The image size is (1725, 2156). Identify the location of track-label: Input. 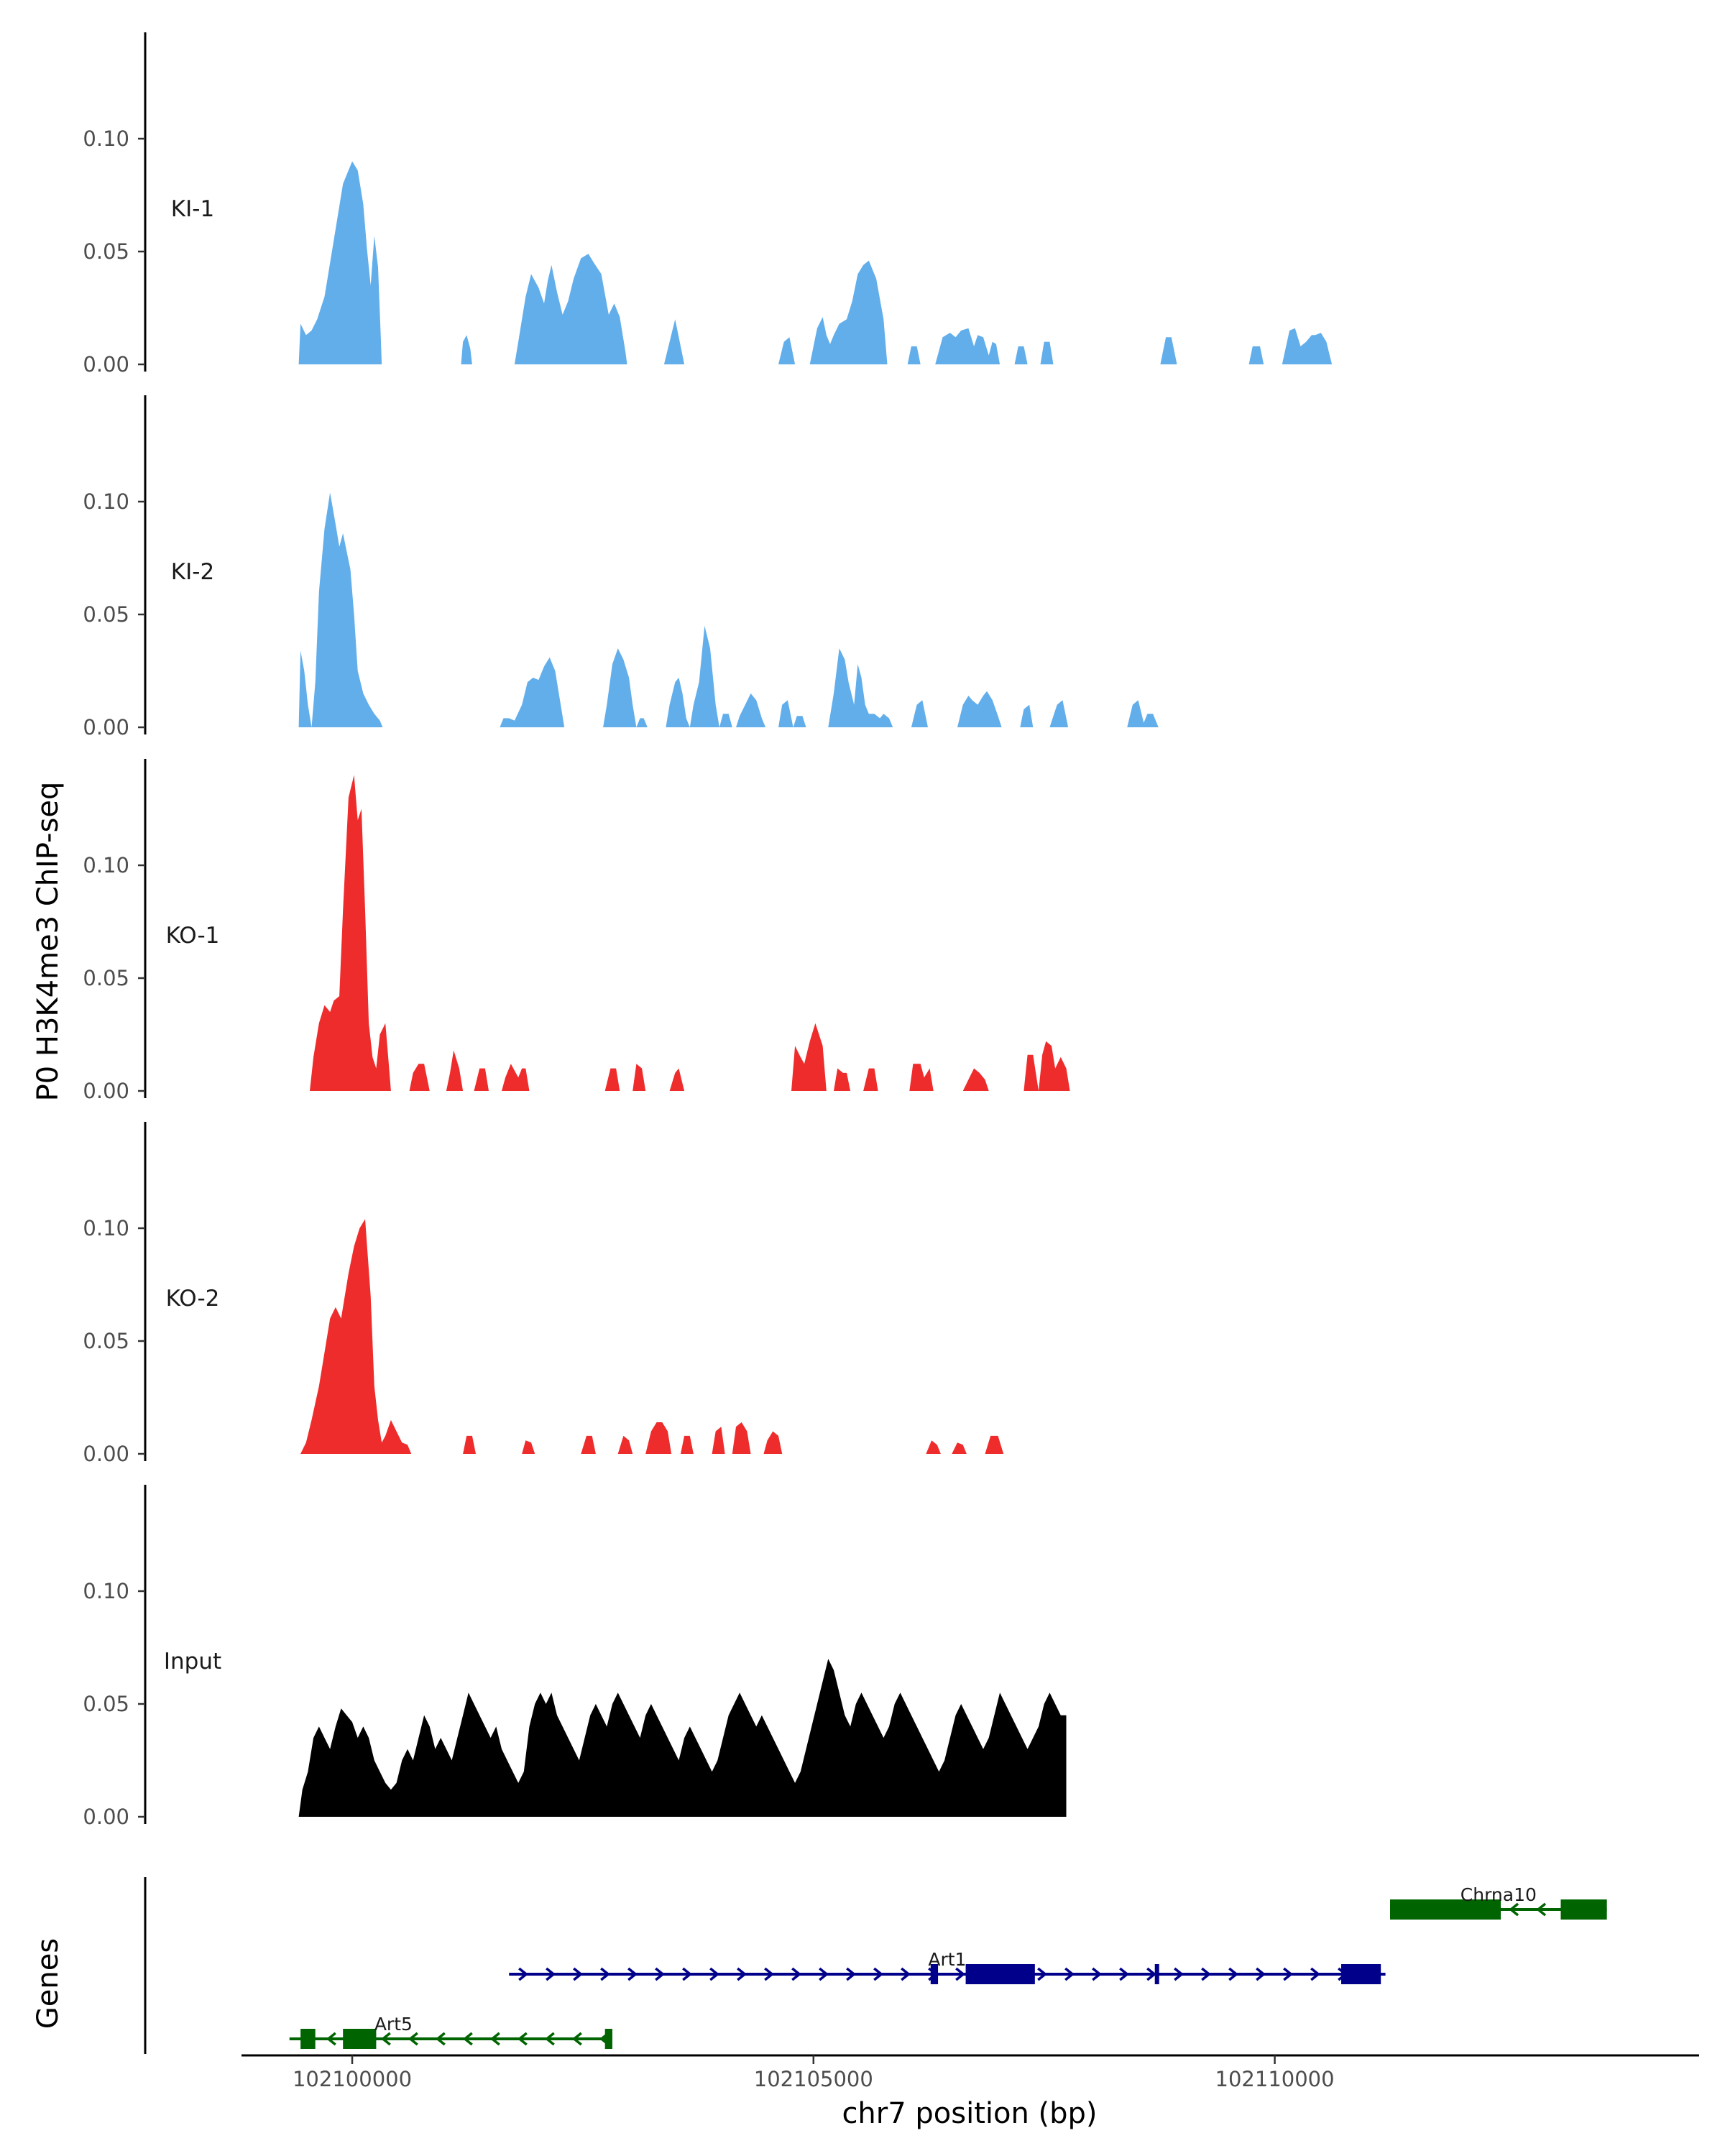
(192, 1661).